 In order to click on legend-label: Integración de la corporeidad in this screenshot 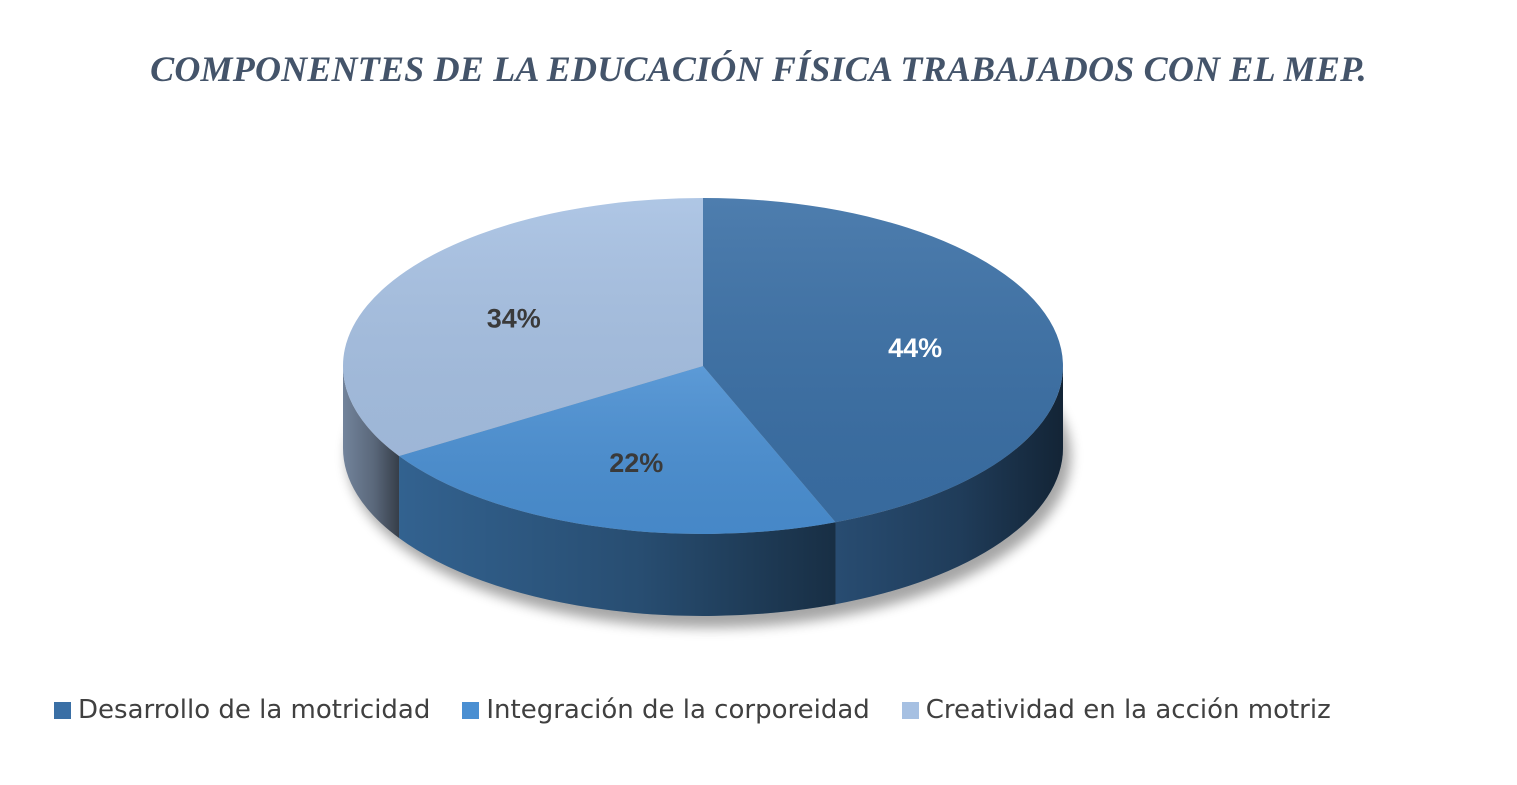, I will do `click(678, 710)`.